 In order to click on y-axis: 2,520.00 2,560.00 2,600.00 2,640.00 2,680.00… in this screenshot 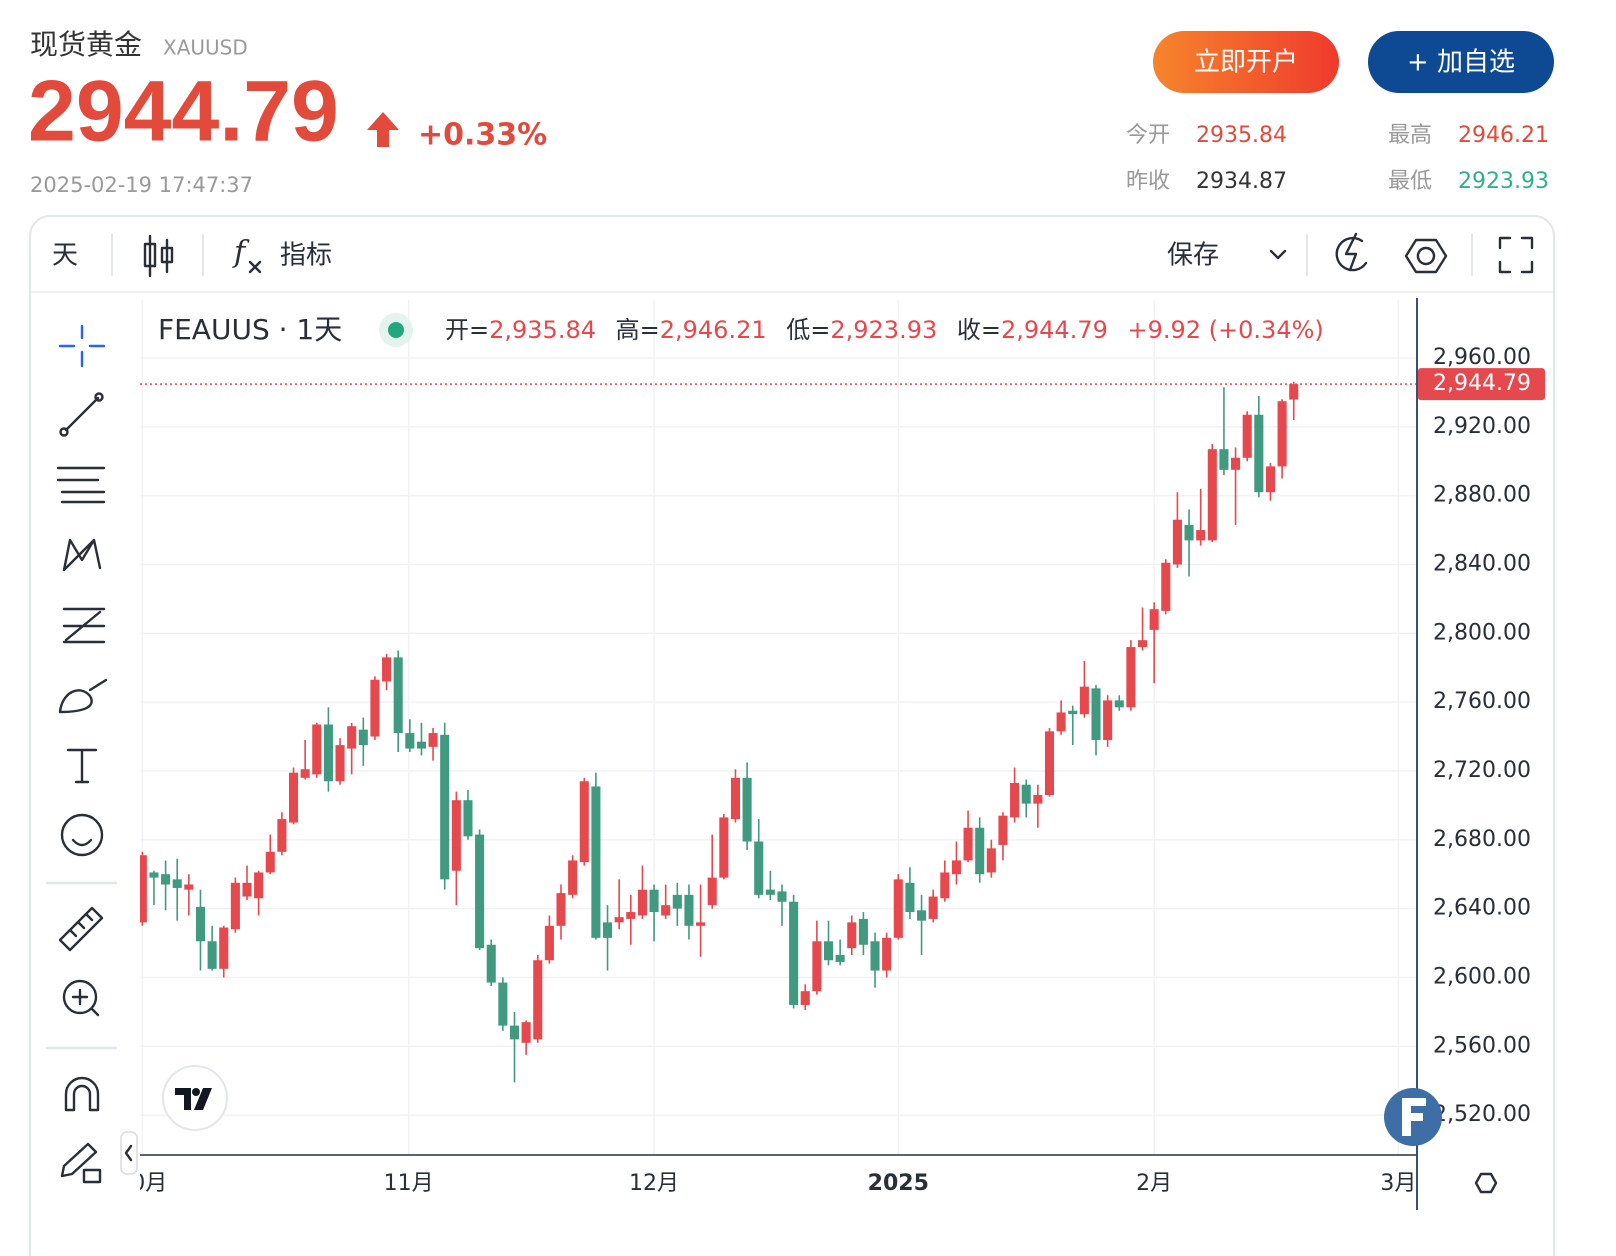, I will do `click(1482, 736)`.